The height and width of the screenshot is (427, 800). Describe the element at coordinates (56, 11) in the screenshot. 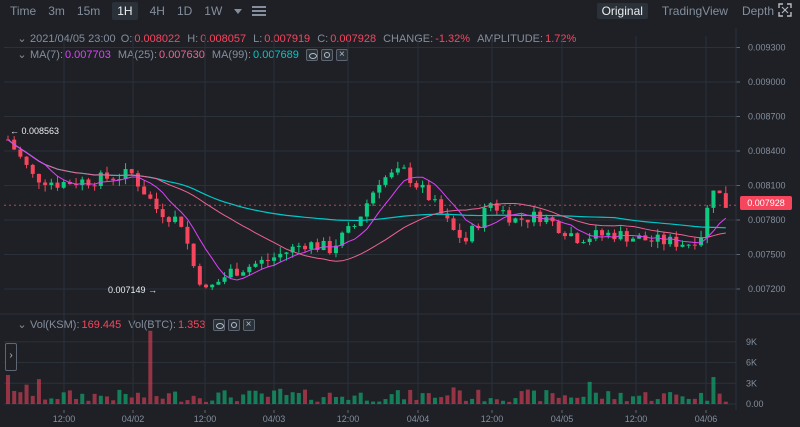

I see `timeframe-3m: 3m` at that location.